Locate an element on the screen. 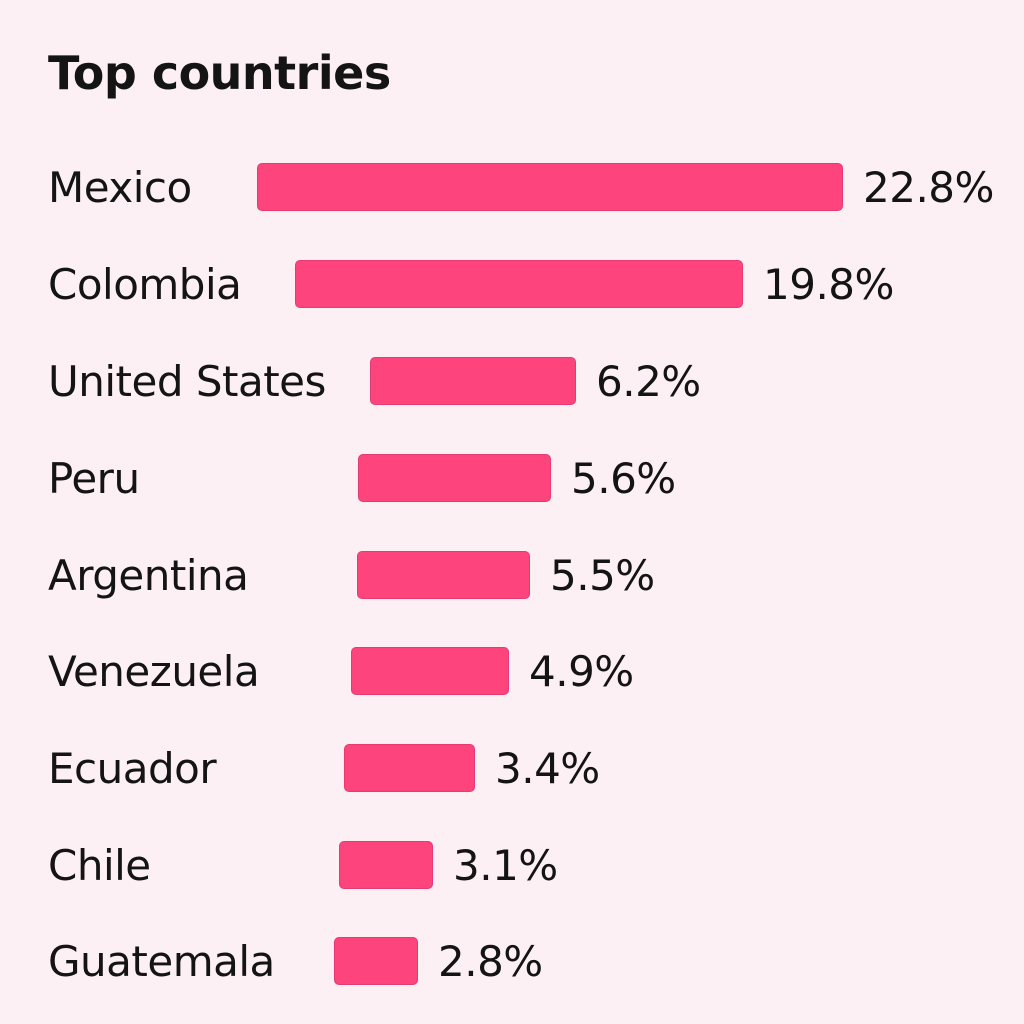  category-label: Guatemala is located at coordinates (161, 961).